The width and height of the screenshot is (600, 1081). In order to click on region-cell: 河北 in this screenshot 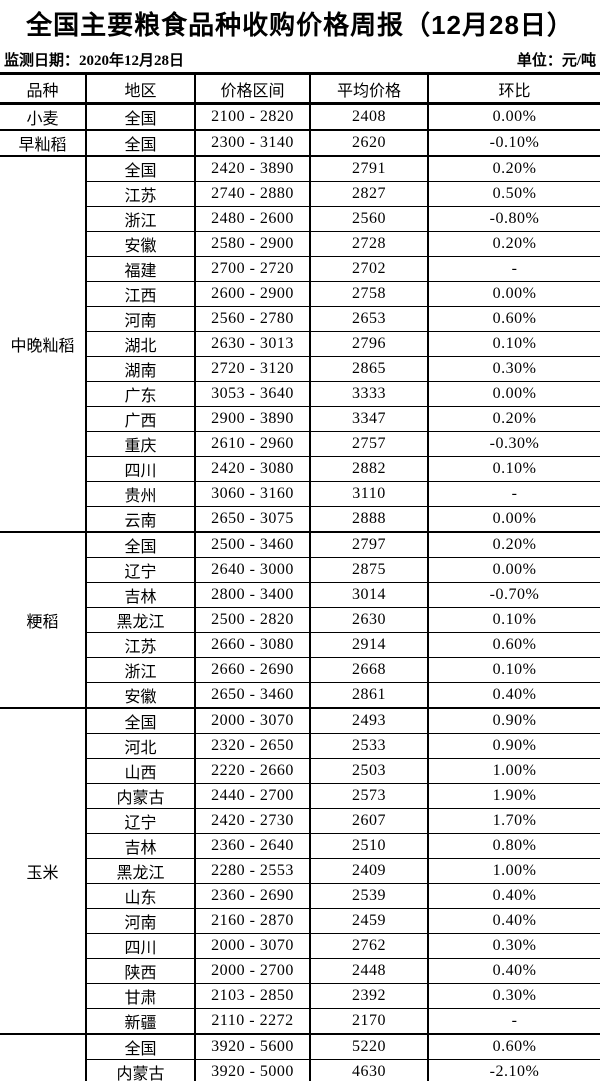, I will do `click(140, 746)`.